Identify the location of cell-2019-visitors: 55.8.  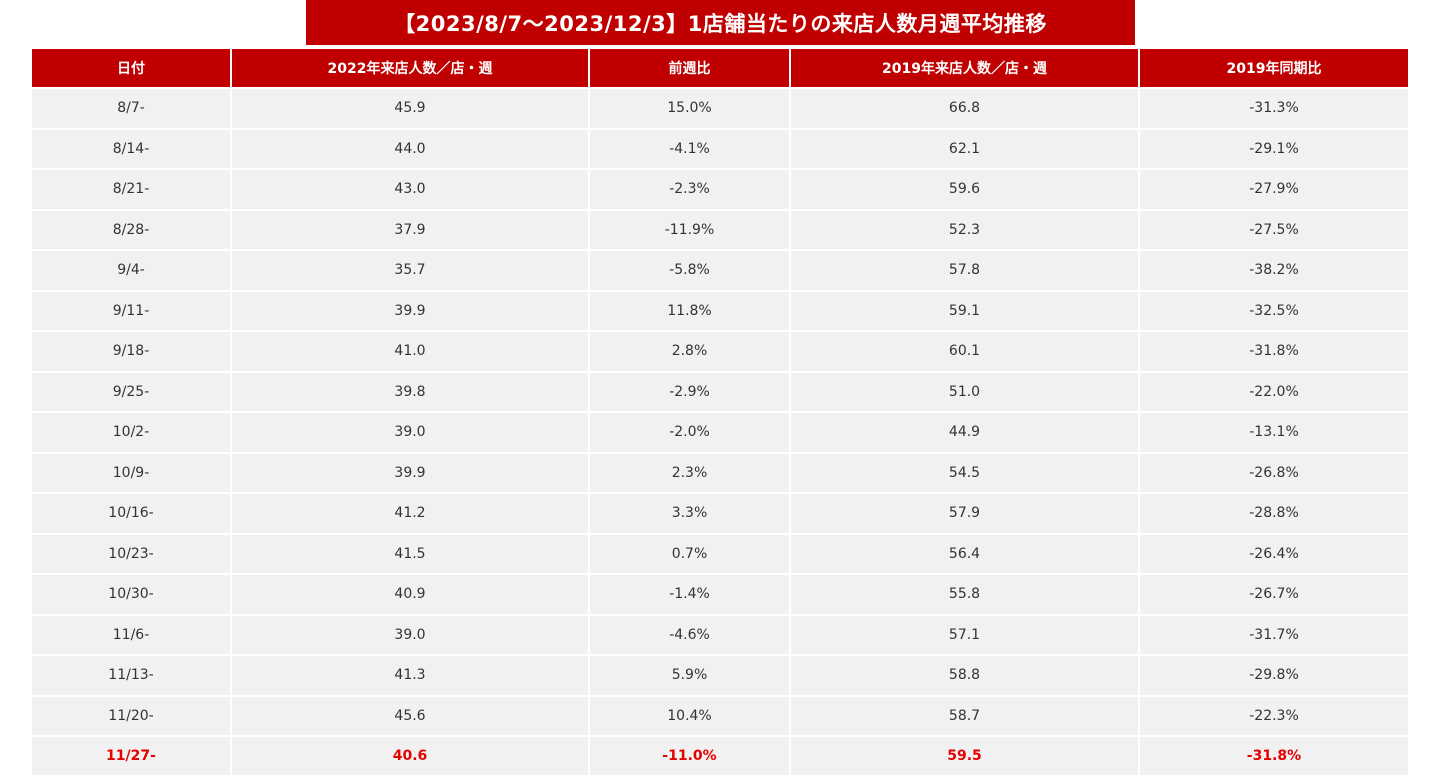
(964, 594).